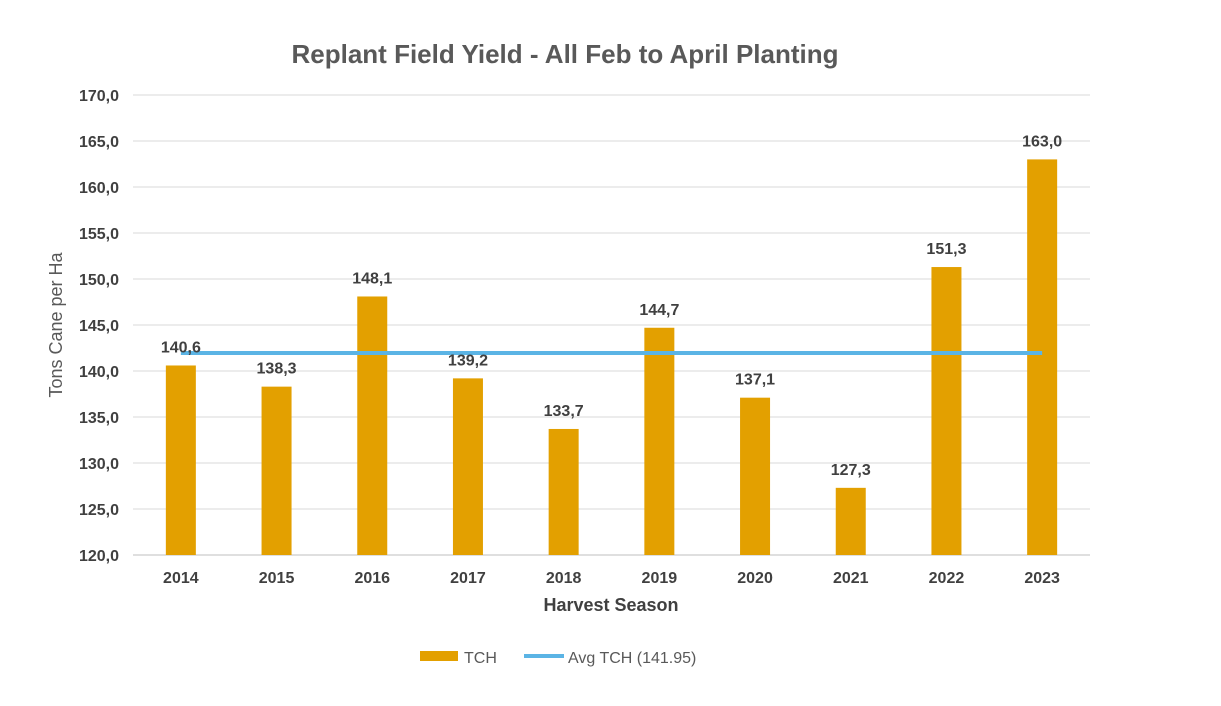  I want to click on bar-2023, so click(1042, 357).